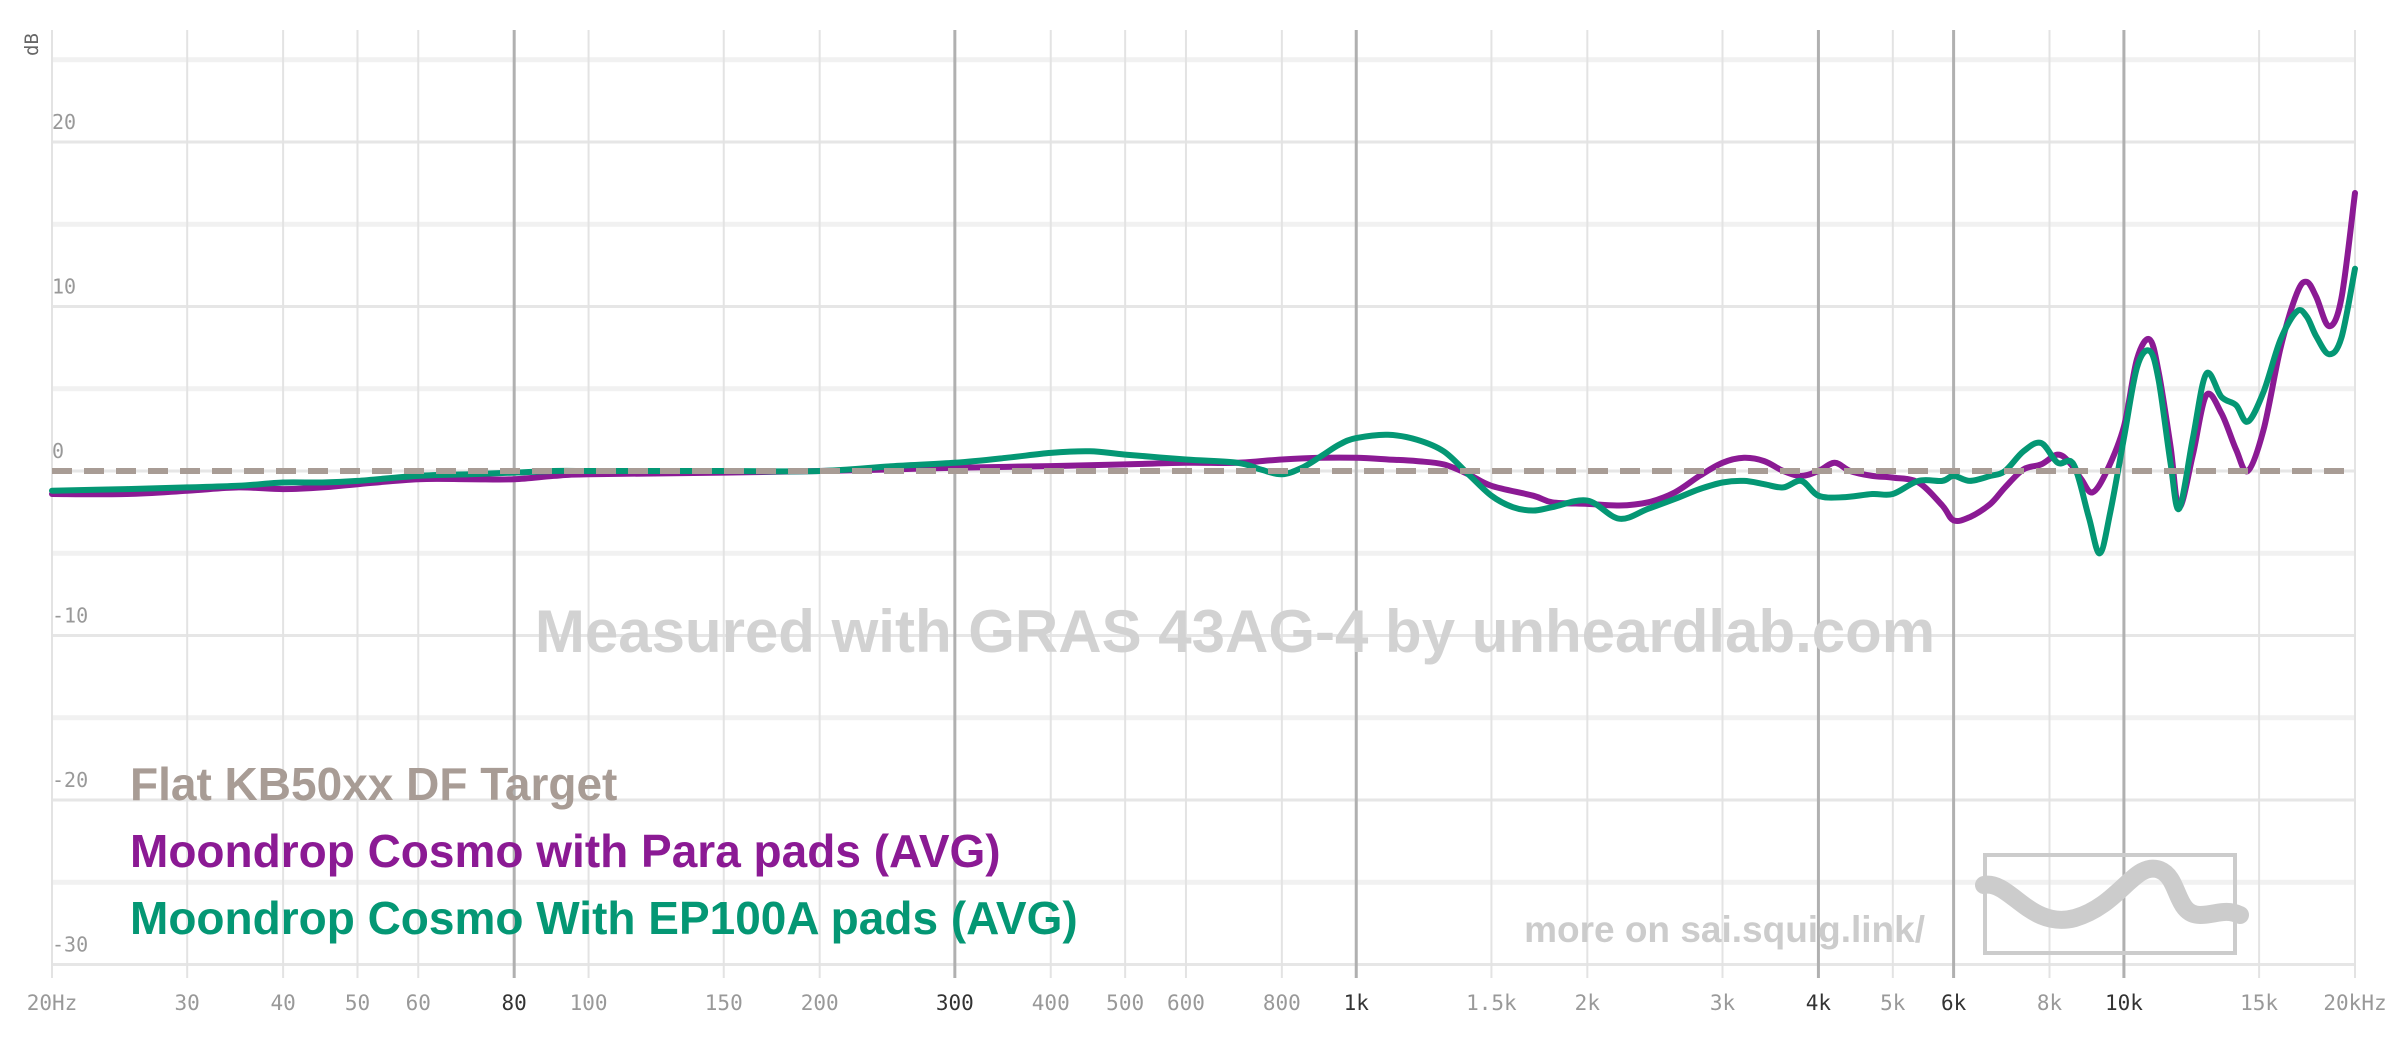  I want to click on legend-entry: Moondrop Cosmo With EP100A pads (AVG), so click(604, 918).